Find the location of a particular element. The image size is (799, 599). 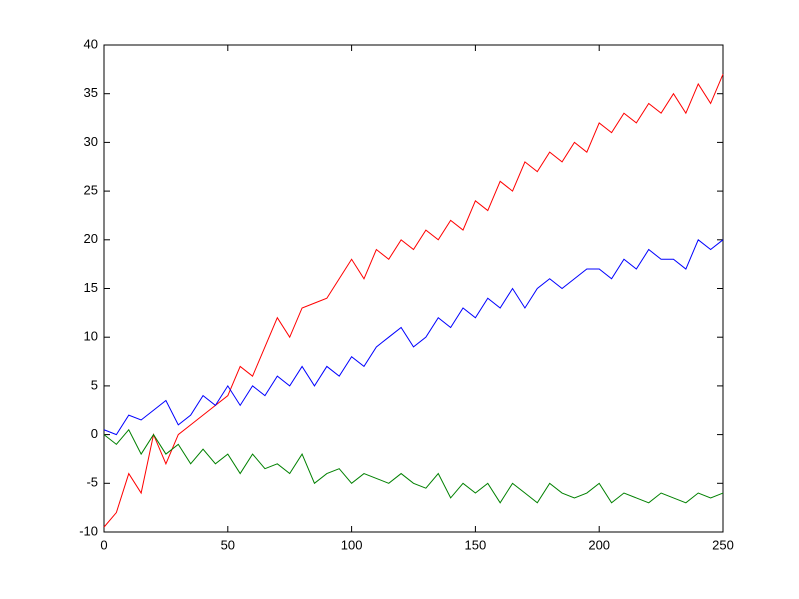

x-tick-label: 0 is located at coordinates (103, 544).